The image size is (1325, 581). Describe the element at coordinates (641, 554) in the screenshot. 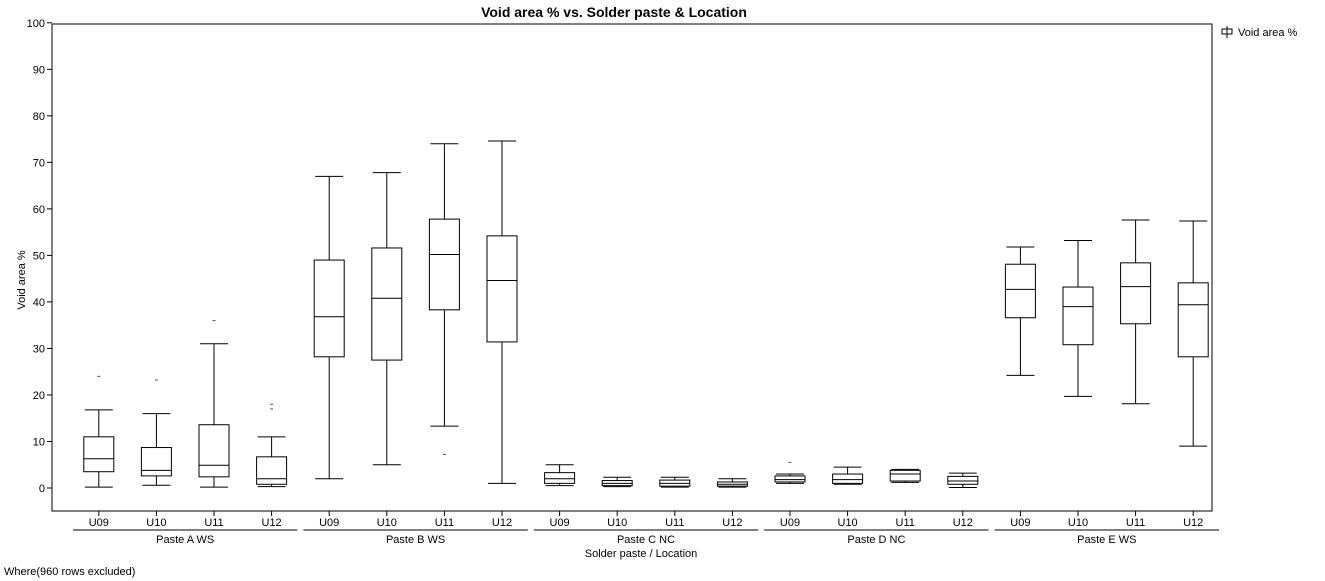

I see `x-axis-label: Solder paste / Location` at that location.